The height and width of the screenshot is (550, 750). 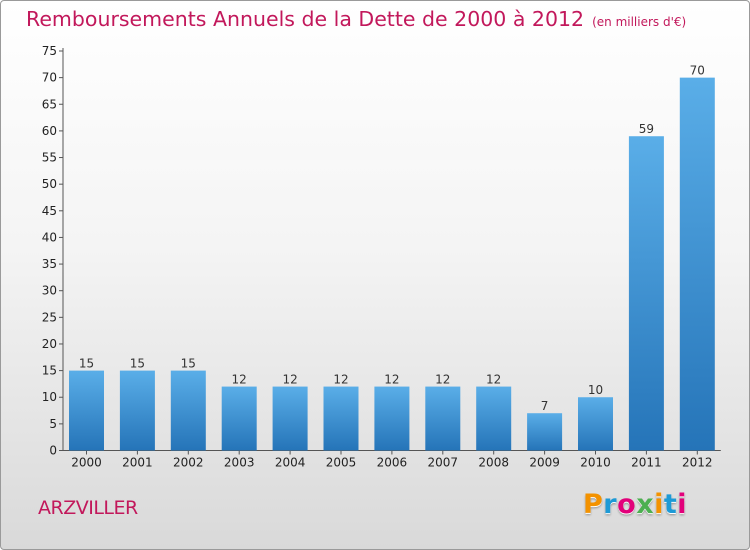 I want to click on x-tick-label: 2006, so click(x=392, y=463).